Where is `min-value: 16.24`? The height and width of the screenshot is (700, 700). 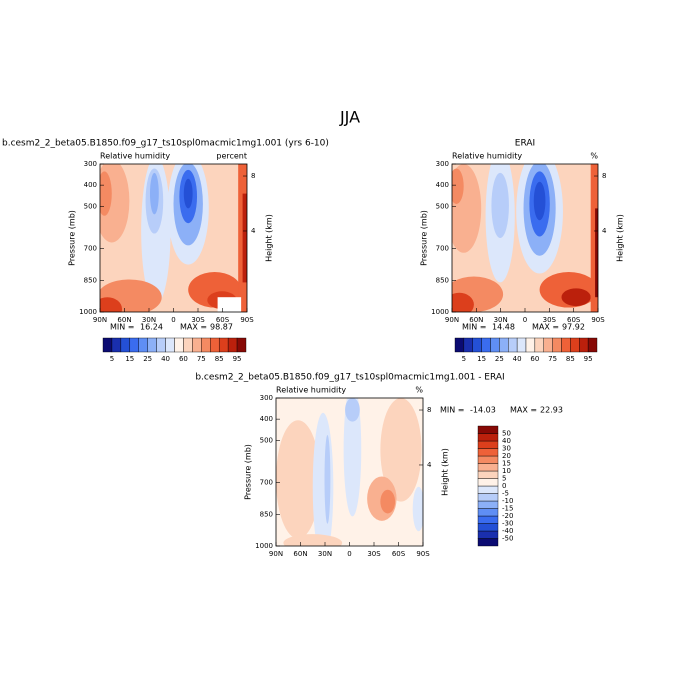 min-value: 16.24 is located at coordinates (151, 327).